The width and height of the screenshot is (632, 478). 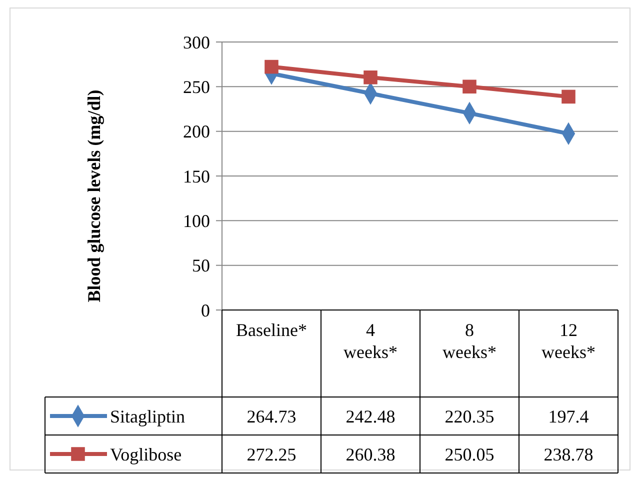 What do you see at coordinates (146, 454) in the screenshot?
I see `legend-label: Voglibose` at bounding box center [146, 454].